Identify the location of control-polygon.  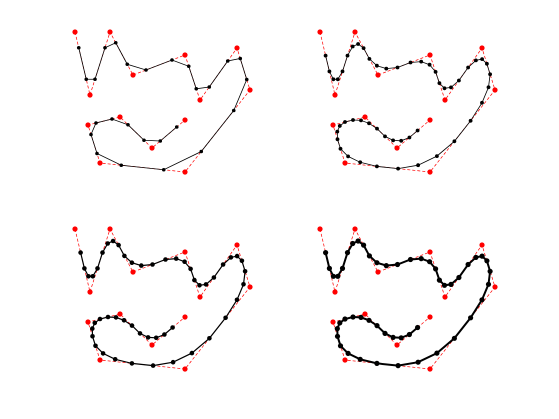
(407, 102).